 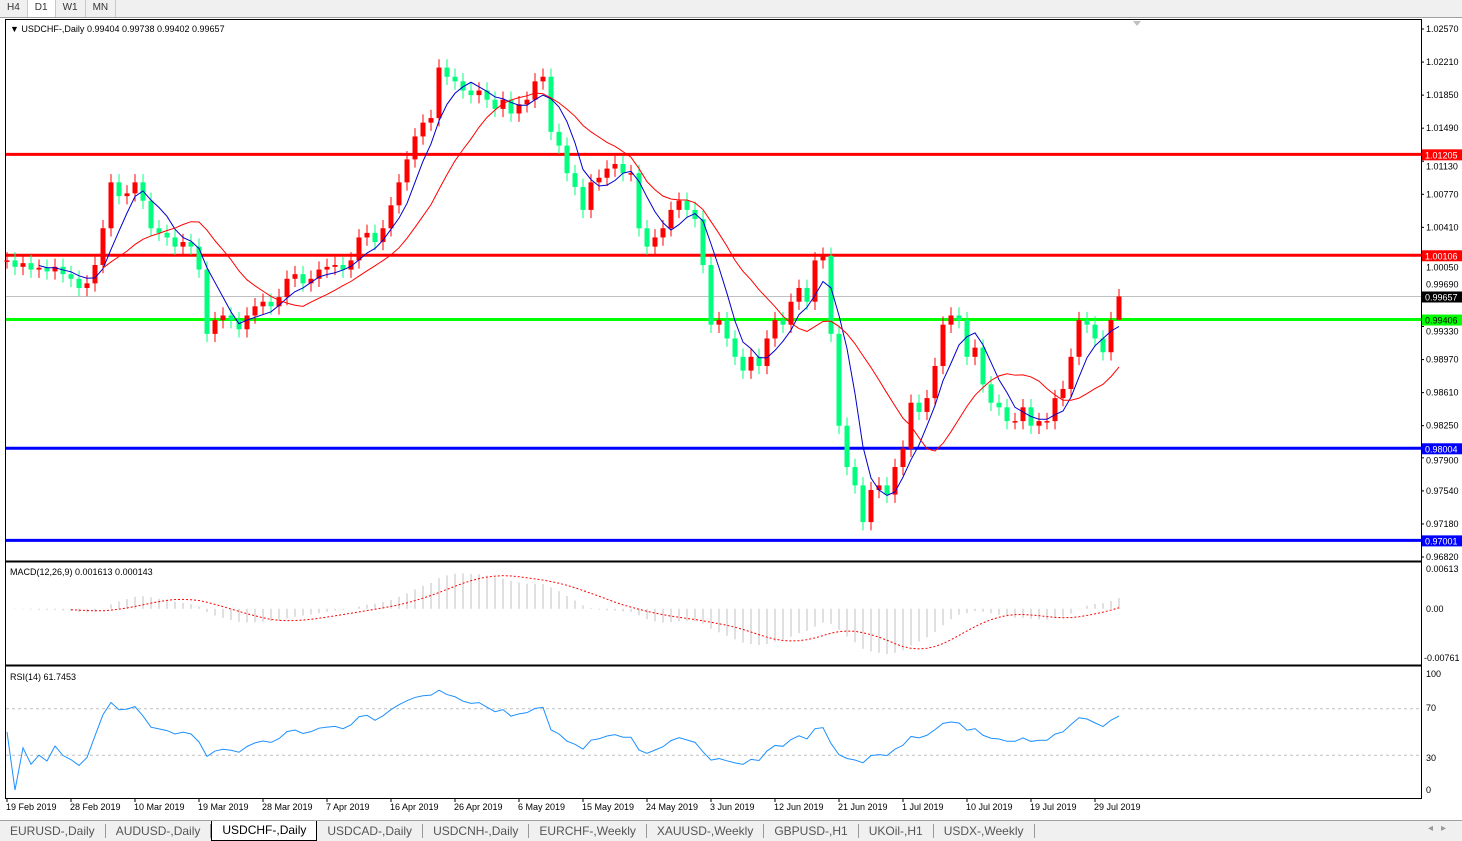 What do you see at coordinates (15, 29) in the screenshot?
I see `collapse-triangle-icon: ▼` at bounding box center [15, 29].